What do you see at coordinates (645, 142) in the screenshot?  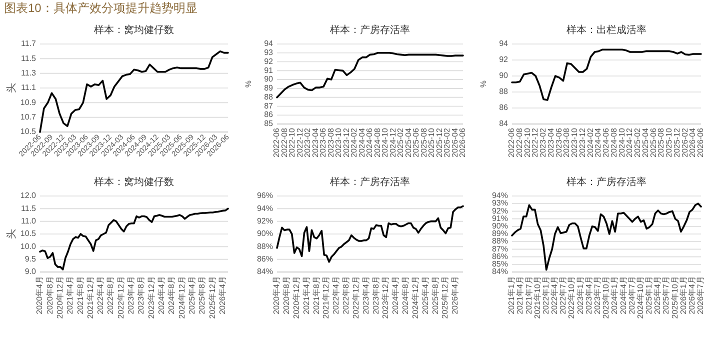 I see `x-tick-label: 2025-04` at bounding box center [645, 142].